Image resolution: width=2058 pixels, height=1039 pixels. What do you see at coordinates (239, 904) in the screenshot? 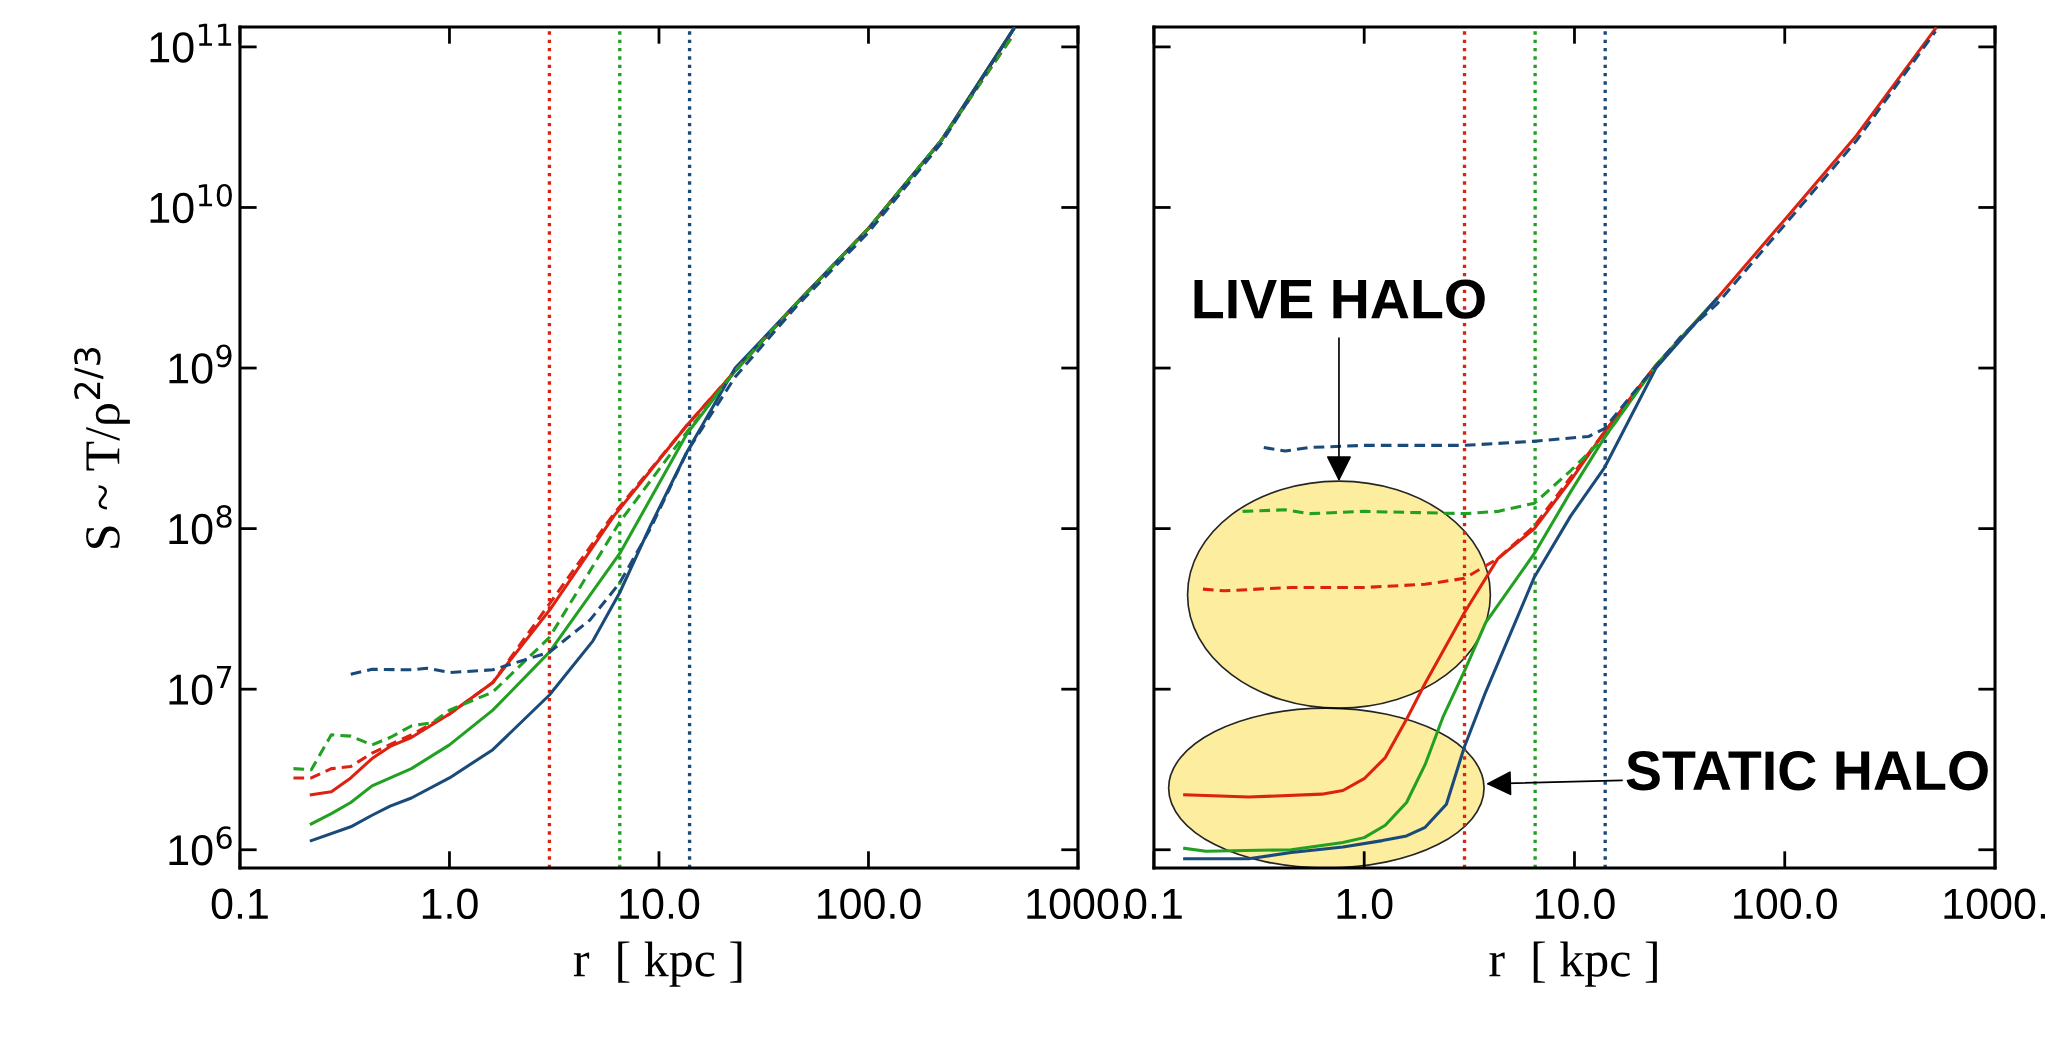
I see `x-tick-label: 0.1` at bounding box center [239, 904].